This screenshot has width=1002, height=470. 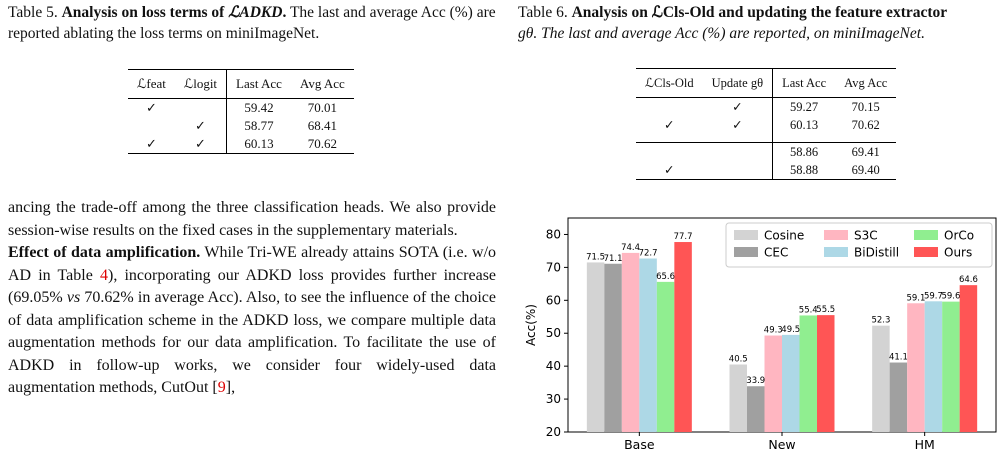 I want to click on table-cell: 68.41, so click(x=322, y=125).